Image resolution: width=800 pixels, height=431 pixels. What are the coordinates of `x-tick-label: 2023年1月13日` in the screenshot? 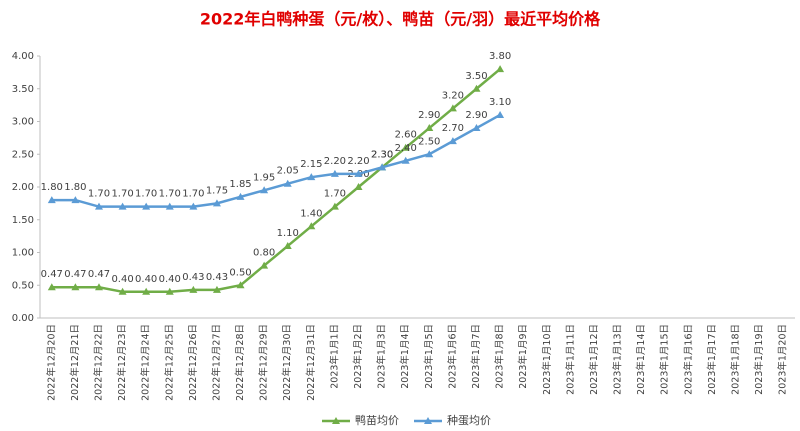 It's located at (618, 359).